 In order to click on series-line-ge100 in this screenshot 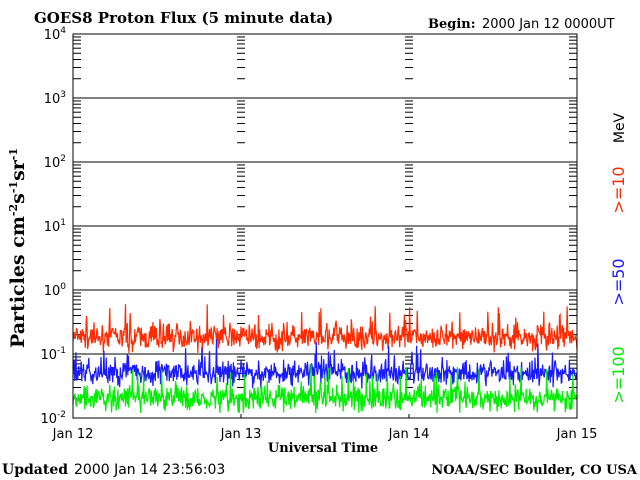, I will do `click(325, 388)`.